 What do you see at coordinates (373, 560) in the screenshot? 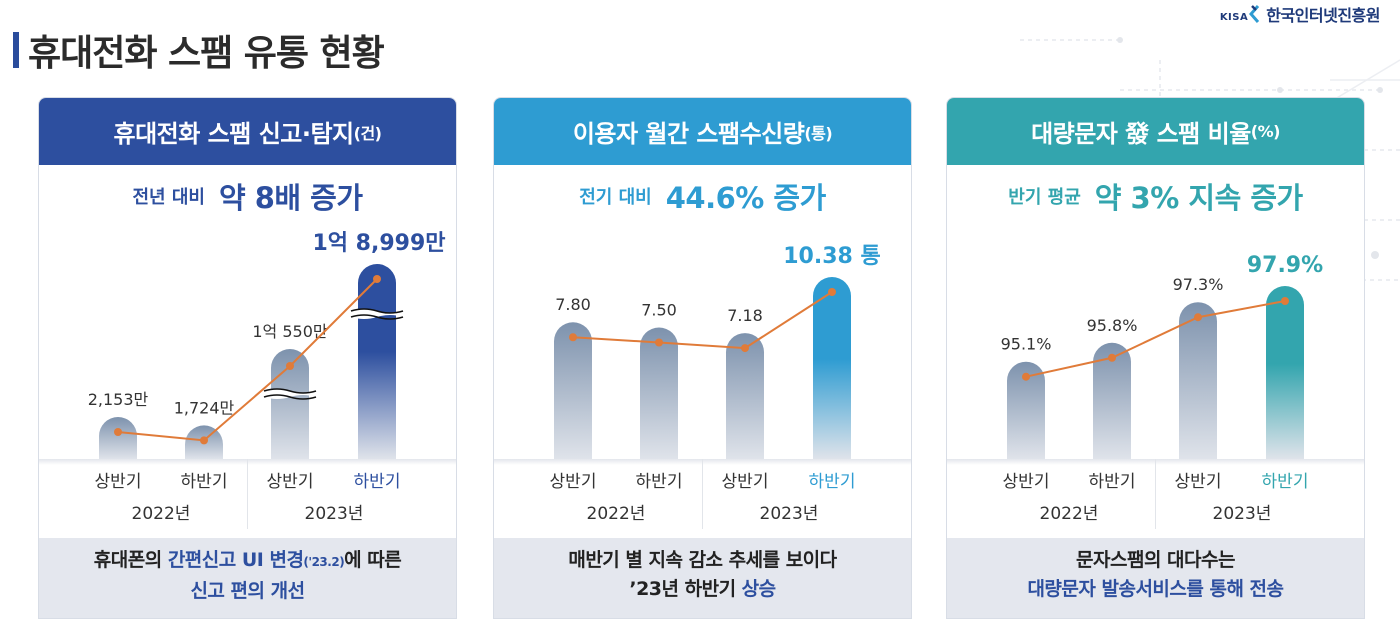
I see `footer-text: 에 따른` at bounding box center [373, 560].